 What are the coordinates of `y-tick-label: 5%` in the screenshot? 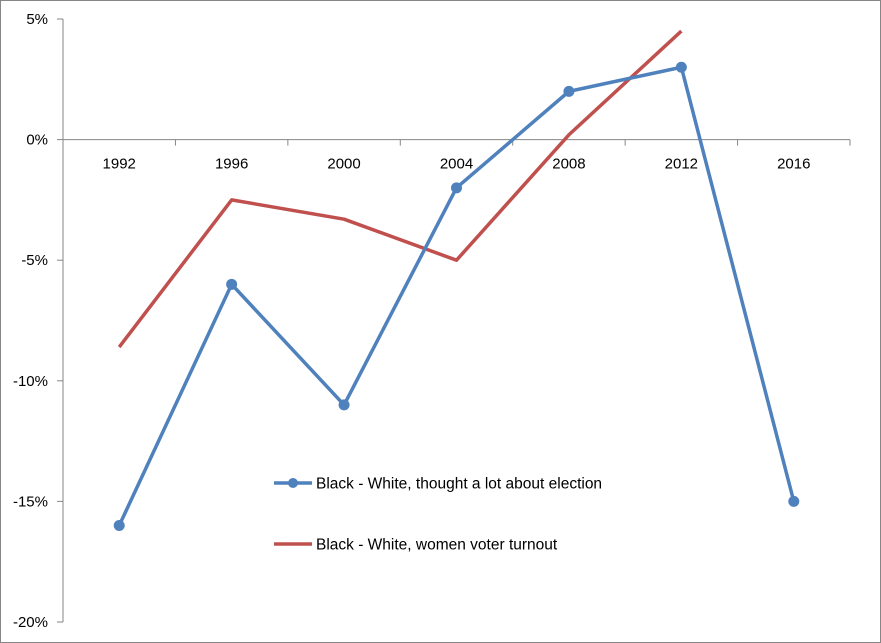 It's located at (37, 19).